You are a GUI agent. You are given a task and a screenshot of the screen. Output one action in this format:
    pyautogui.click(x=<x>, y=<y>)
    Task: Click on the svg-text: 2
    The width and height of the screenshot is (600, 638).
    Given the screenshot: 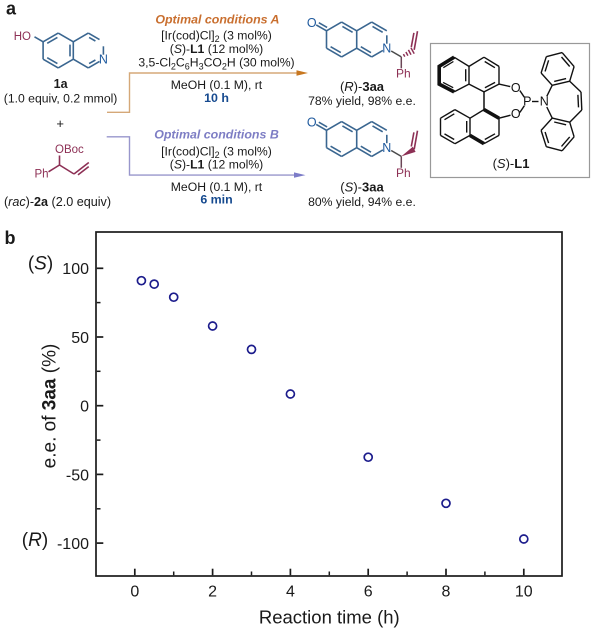 What is the action you would take?
    pyautogui.click(x=212, y=592)
    